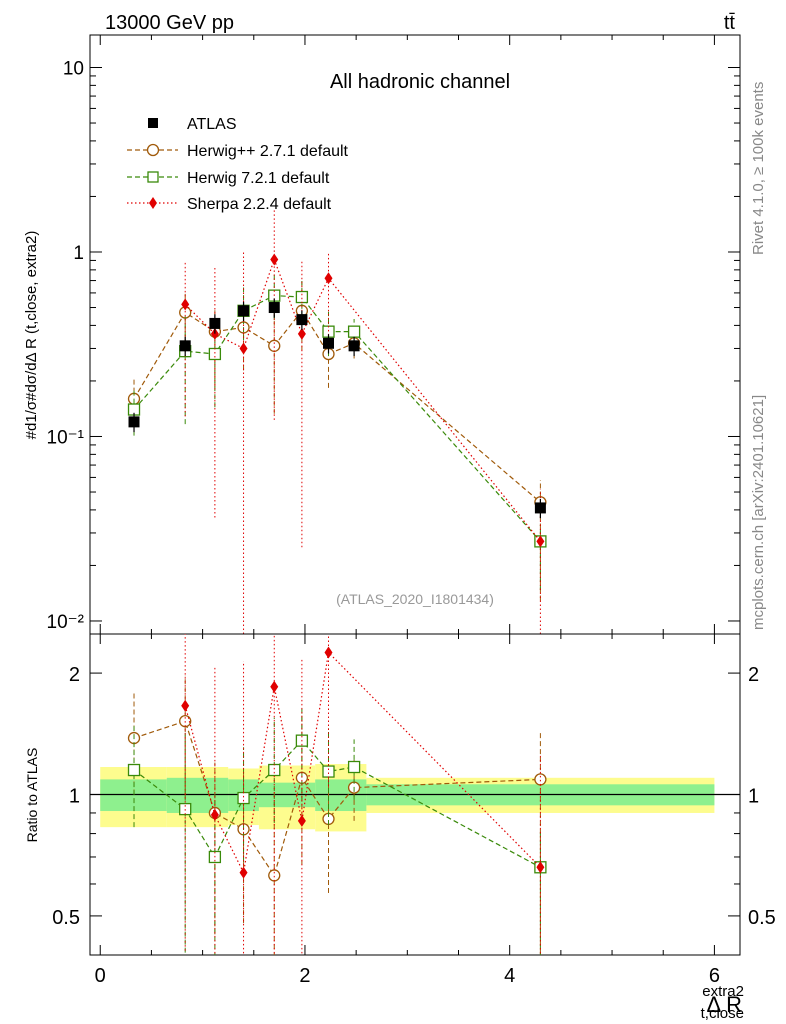 This screenshot has height=1024, width=786. Describe the element at coordinates (758, 512) in the screenshot. I see `mcplots-label: mcplots.cern.ch [arXiv:2401.10621]` at that location.